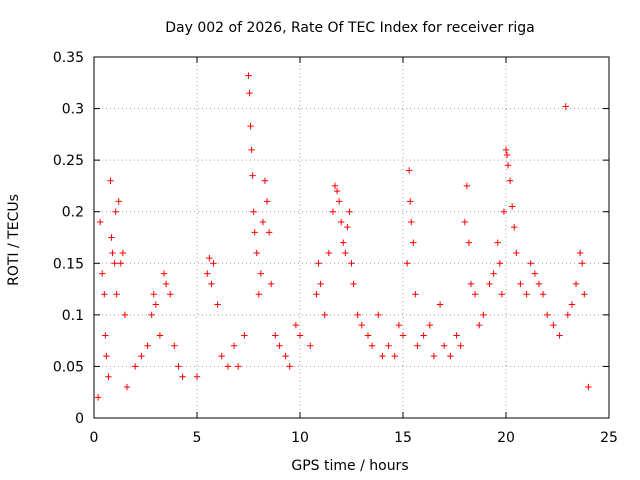  Describe the element at coordinates (14, 240) in the screenshot. I see `y-axis-title: ROTI / TECUs` at that location.